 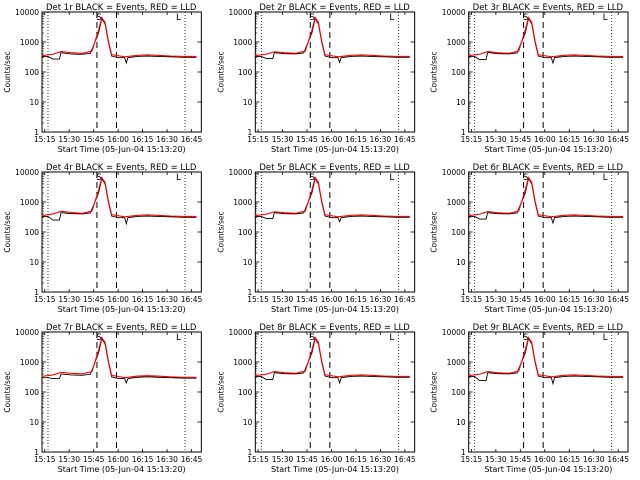 I want to click on chart-title: Det 1r BLACK = Events, RED = LLD, so click(x=121, y=8).